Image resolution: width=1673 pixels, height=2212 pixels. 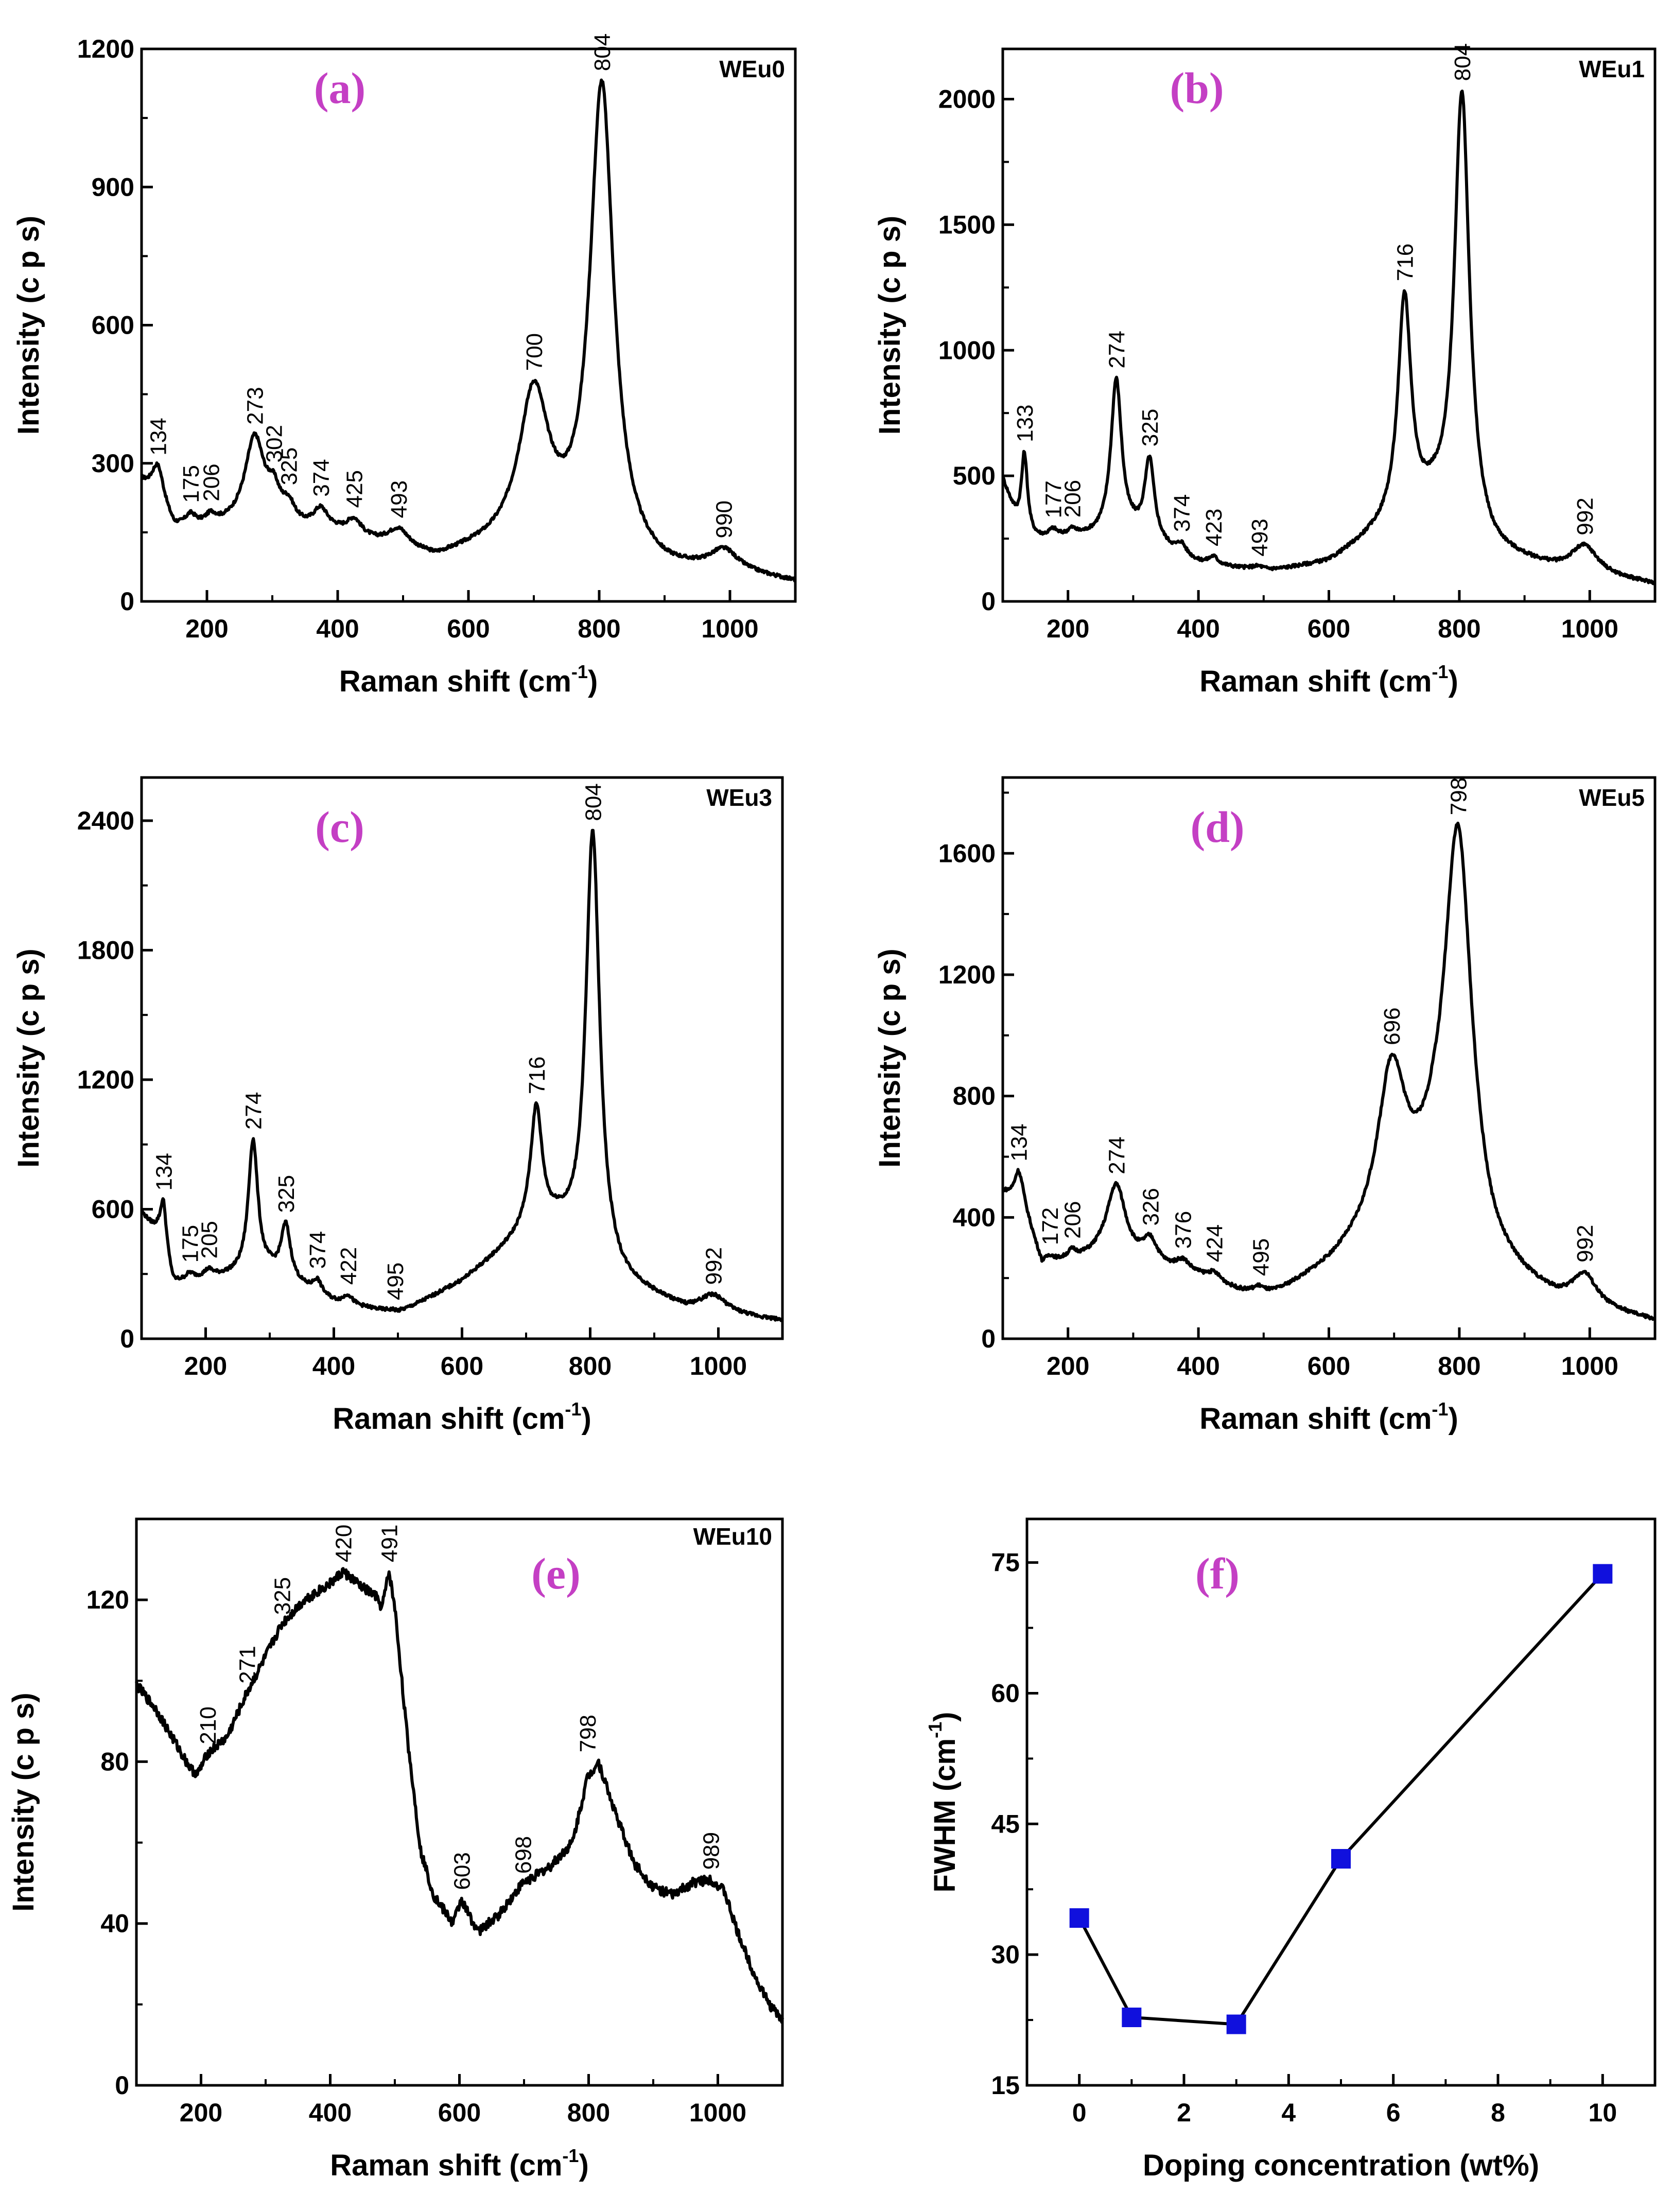 What do you see at coordinates (1217, 1573) in the screenshot?
I see `panel-label: (f)` at bounding box center [1217, 1573].